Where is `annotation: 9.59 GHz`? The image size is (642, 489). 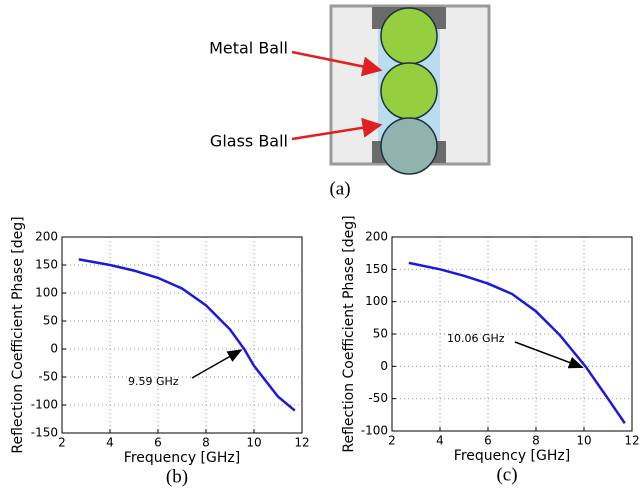
annotation: 9.59 GHz is located at coordinates (153, 381).